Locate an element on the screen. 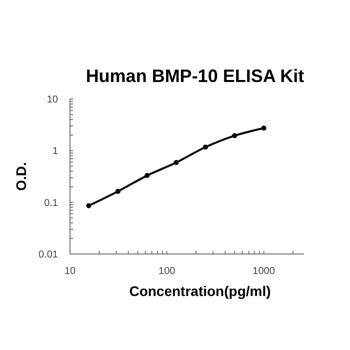 This screenshot has width=350, height=350. x-axis-title: Concentration(pg/ml) is located at coordinates (200, 291).